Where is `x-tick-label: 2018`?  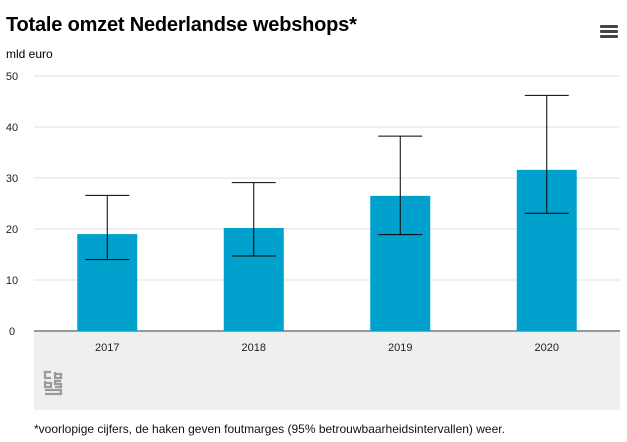 x-tick-label: 2018 is located at coordinates (254, 348).